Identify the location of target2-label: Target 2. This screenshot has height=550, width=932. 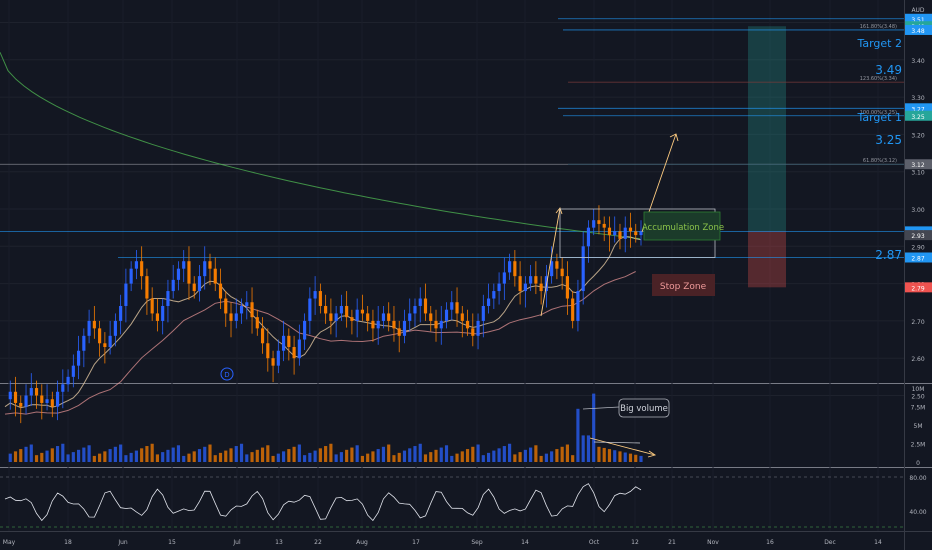
(879, 43).